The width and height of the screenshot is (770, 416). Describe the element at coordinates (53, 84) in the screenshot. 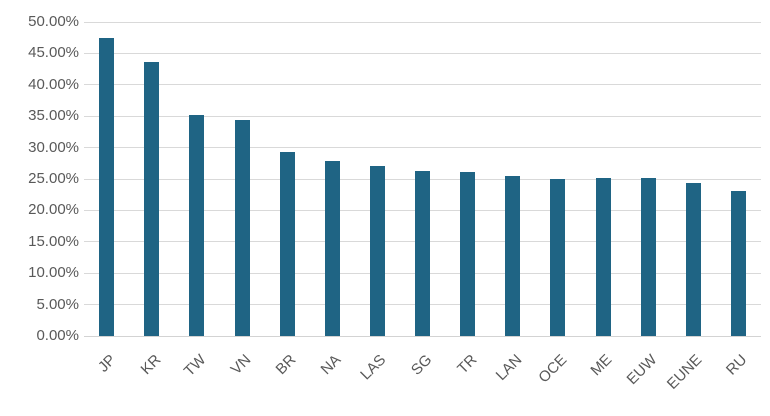

I see `y-tick-label: 40.00%` at that location.